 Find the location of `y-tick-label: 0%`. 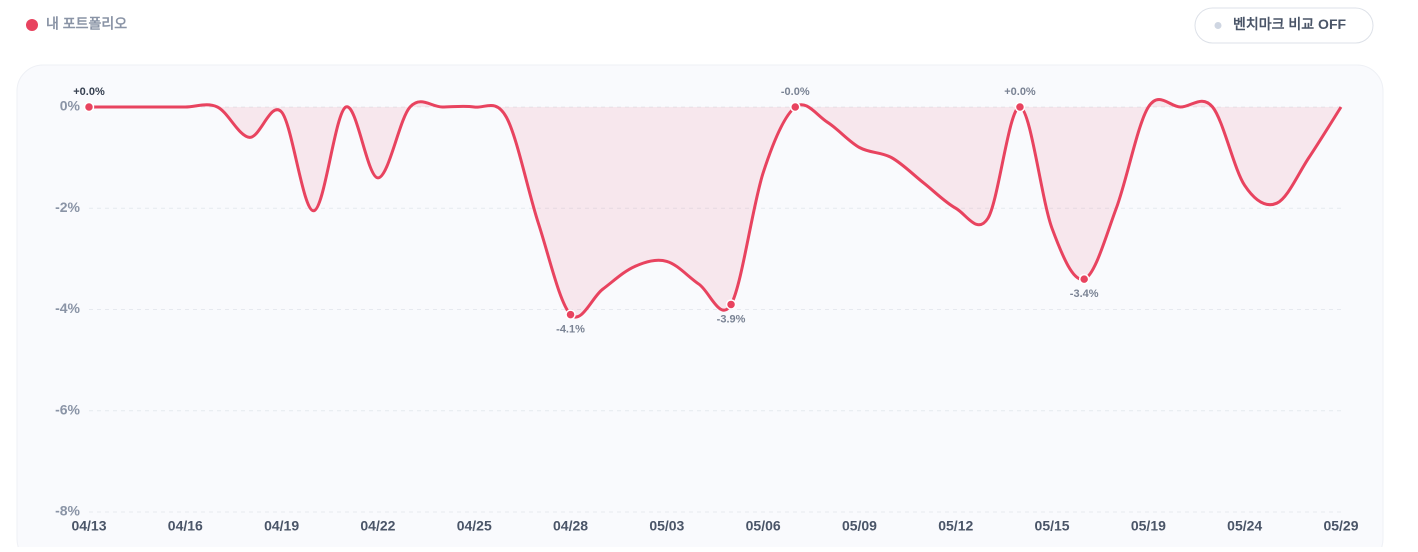

y-tick-label: 0% is located at coordinates (70, 106).